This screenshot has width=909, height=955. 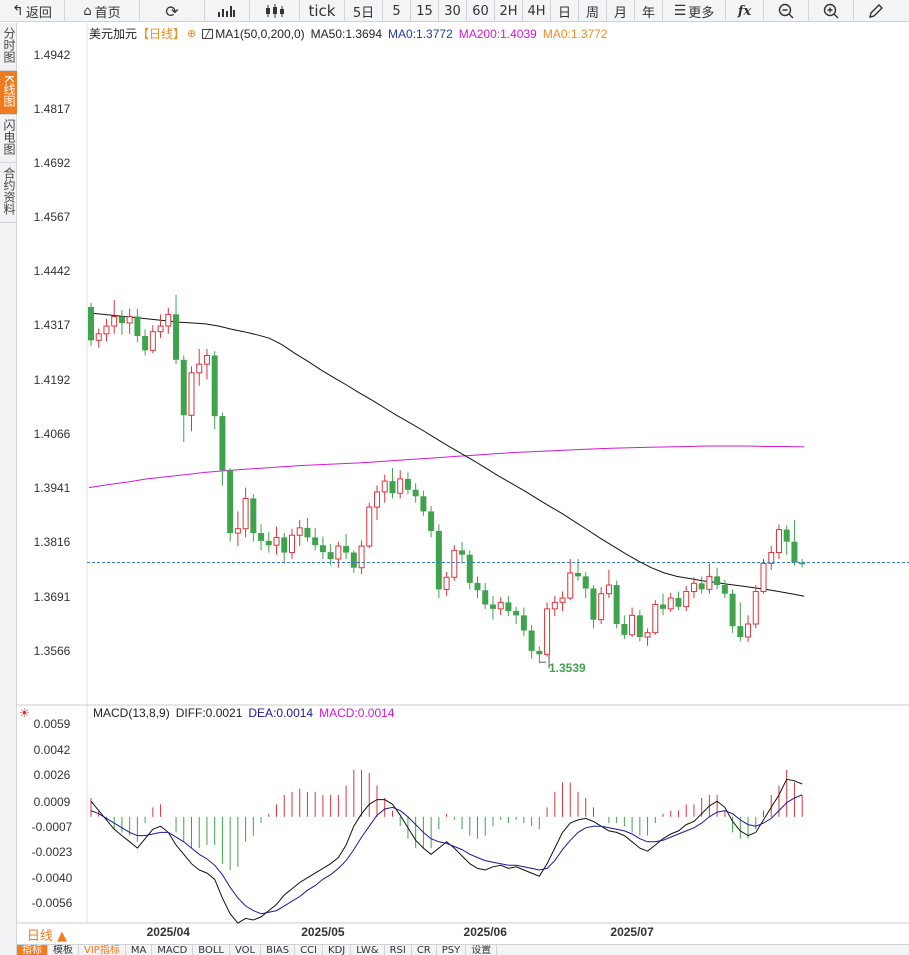 I want to click on menu-icon: ☰, so click(x=680, y=11).